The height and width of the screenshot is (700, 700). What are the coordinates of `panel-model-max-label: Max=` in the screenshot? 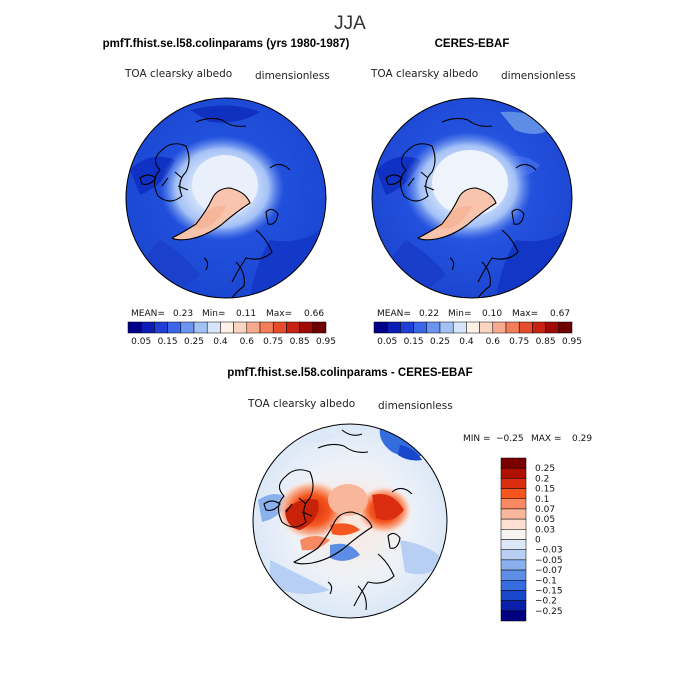 It's located at (279, 314).